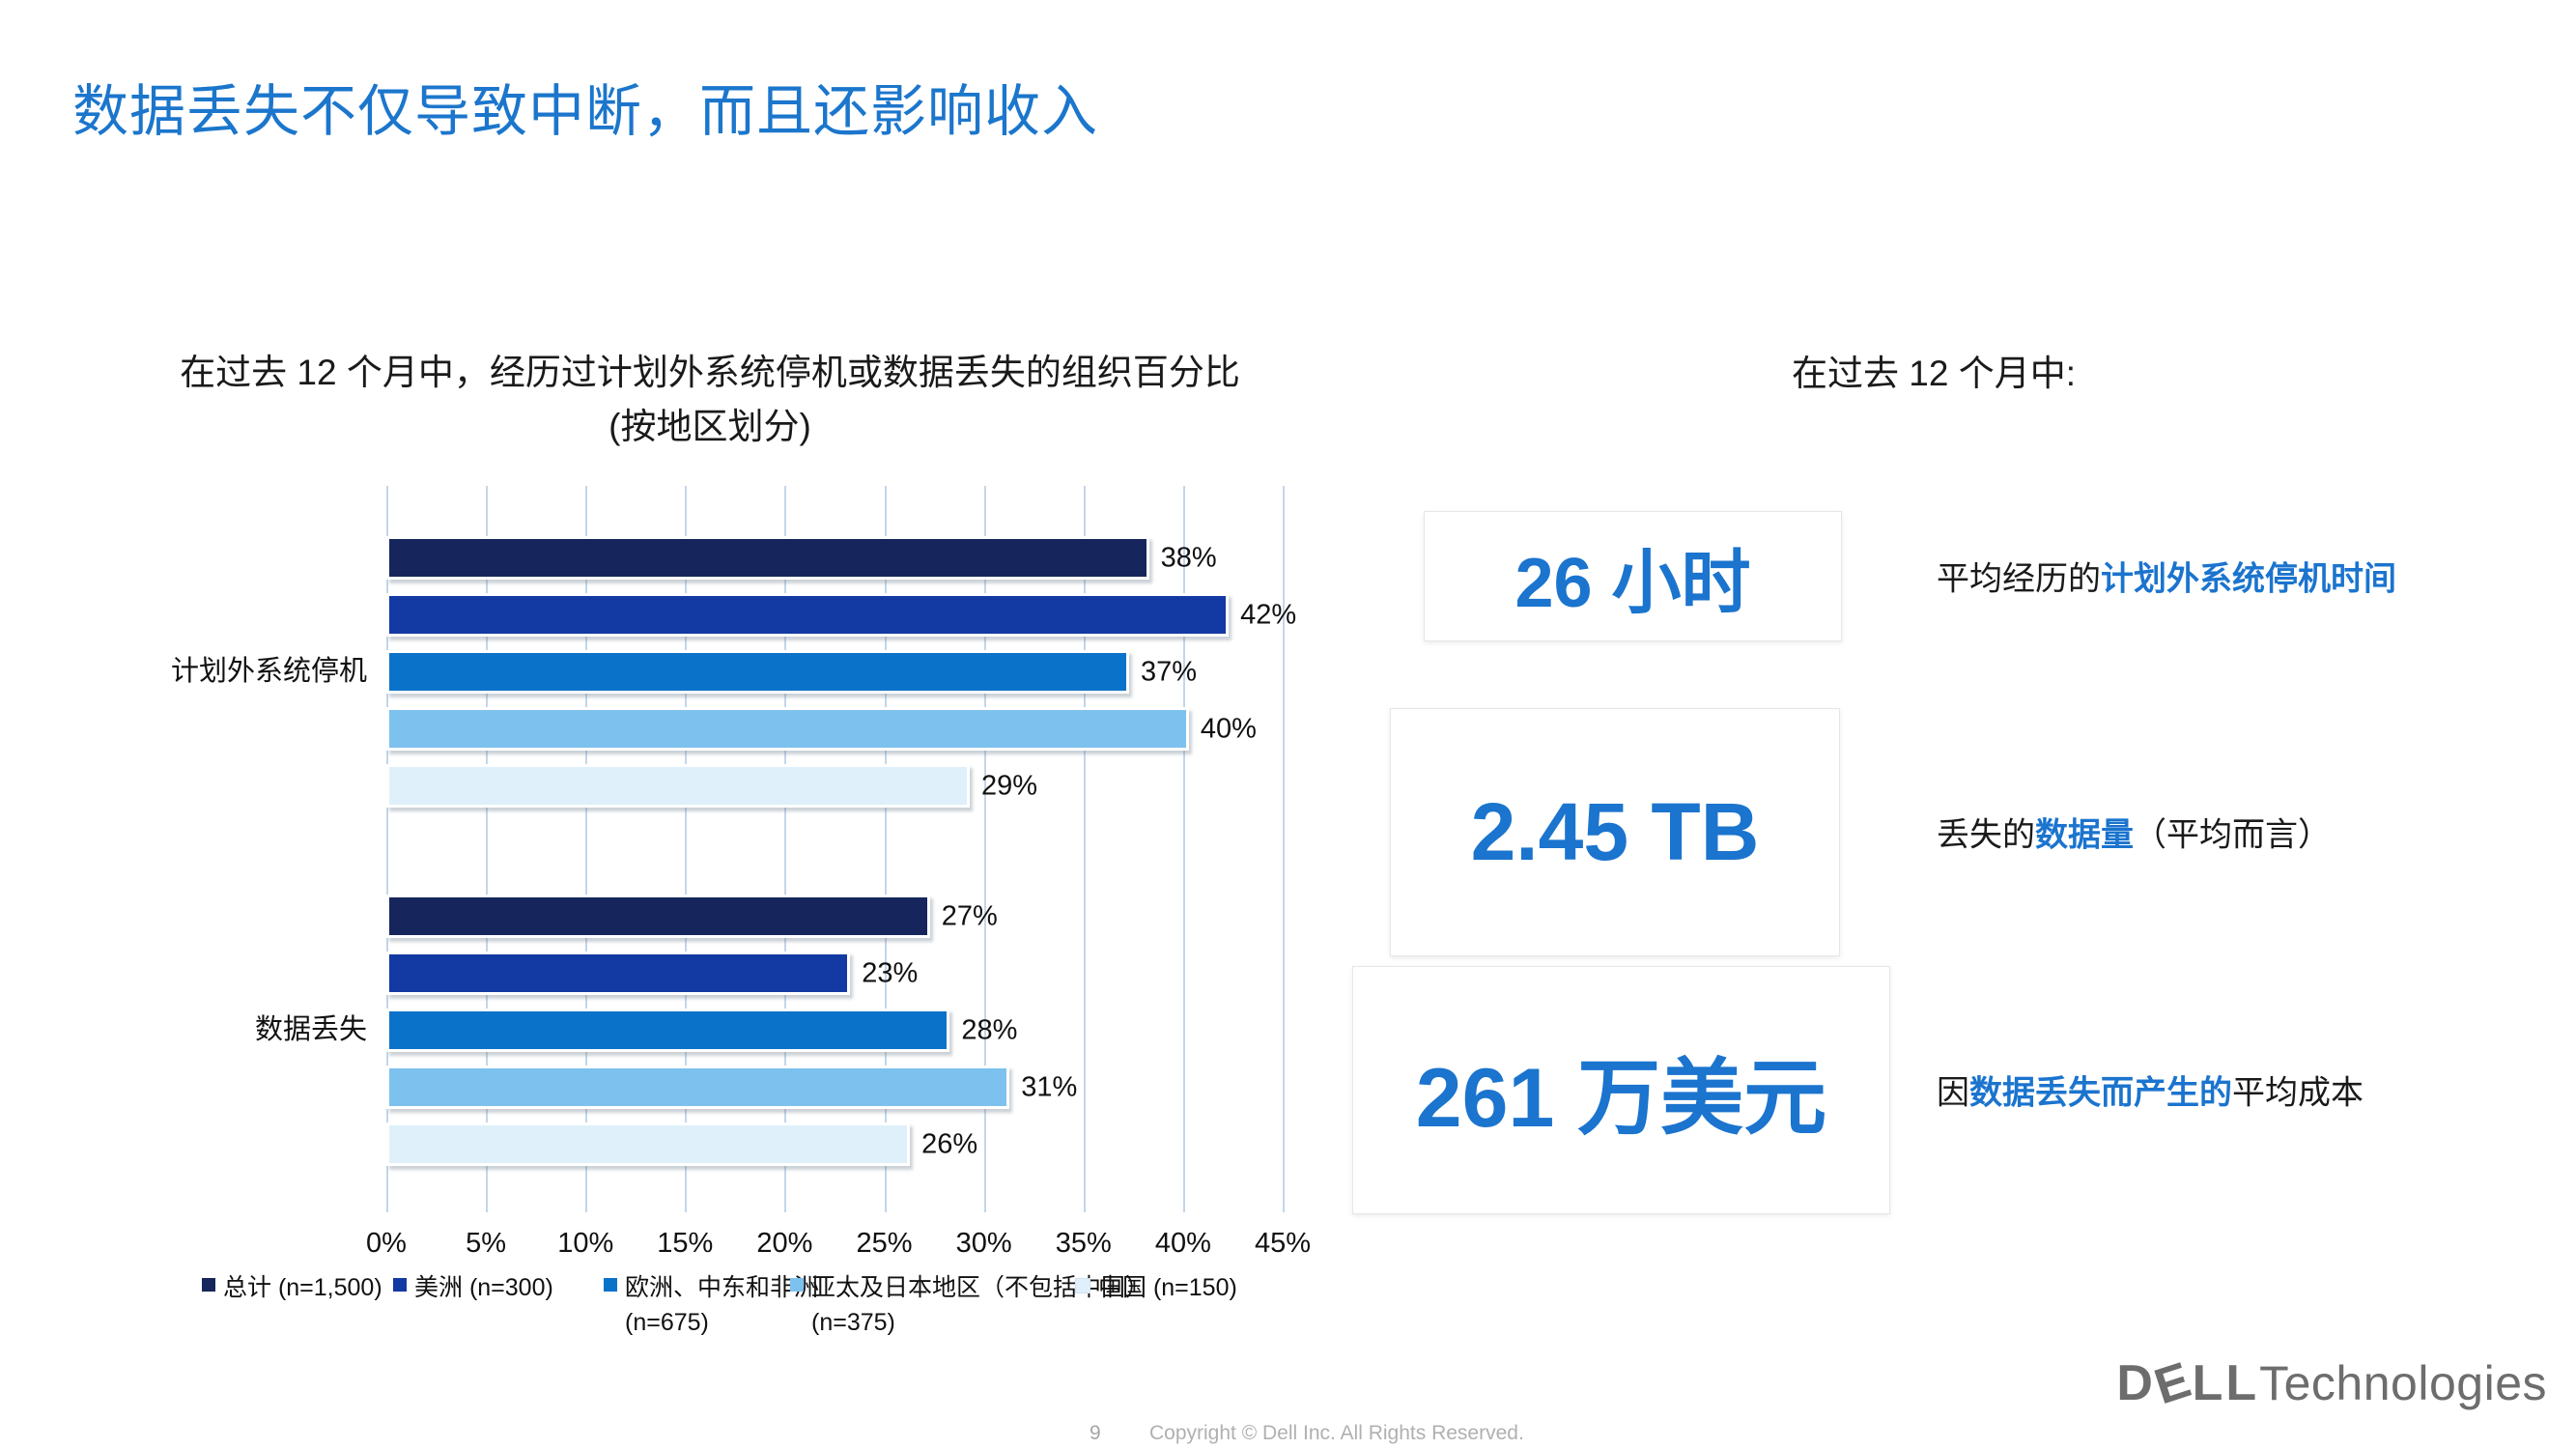 This screenshot has height=1449, width=2576. Describe the element at coordinates (2084, 835) in the screenshot. I see `stat-desc-highlight: 数据量` at that location.